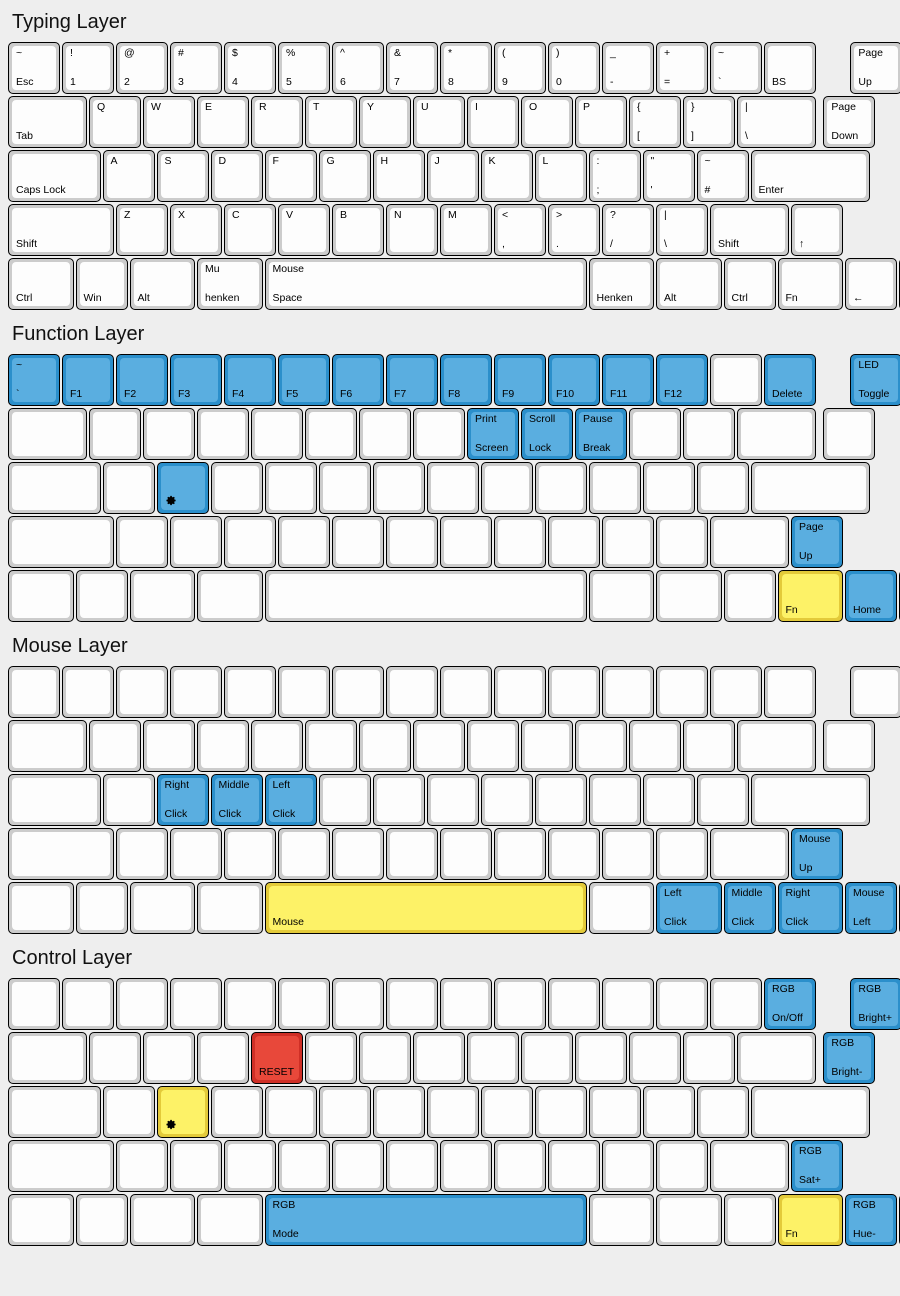 The image size is (900, 1296). Describe the element at coordinates (304, 230) in the screenshot. I see `keycap: V` at that location.